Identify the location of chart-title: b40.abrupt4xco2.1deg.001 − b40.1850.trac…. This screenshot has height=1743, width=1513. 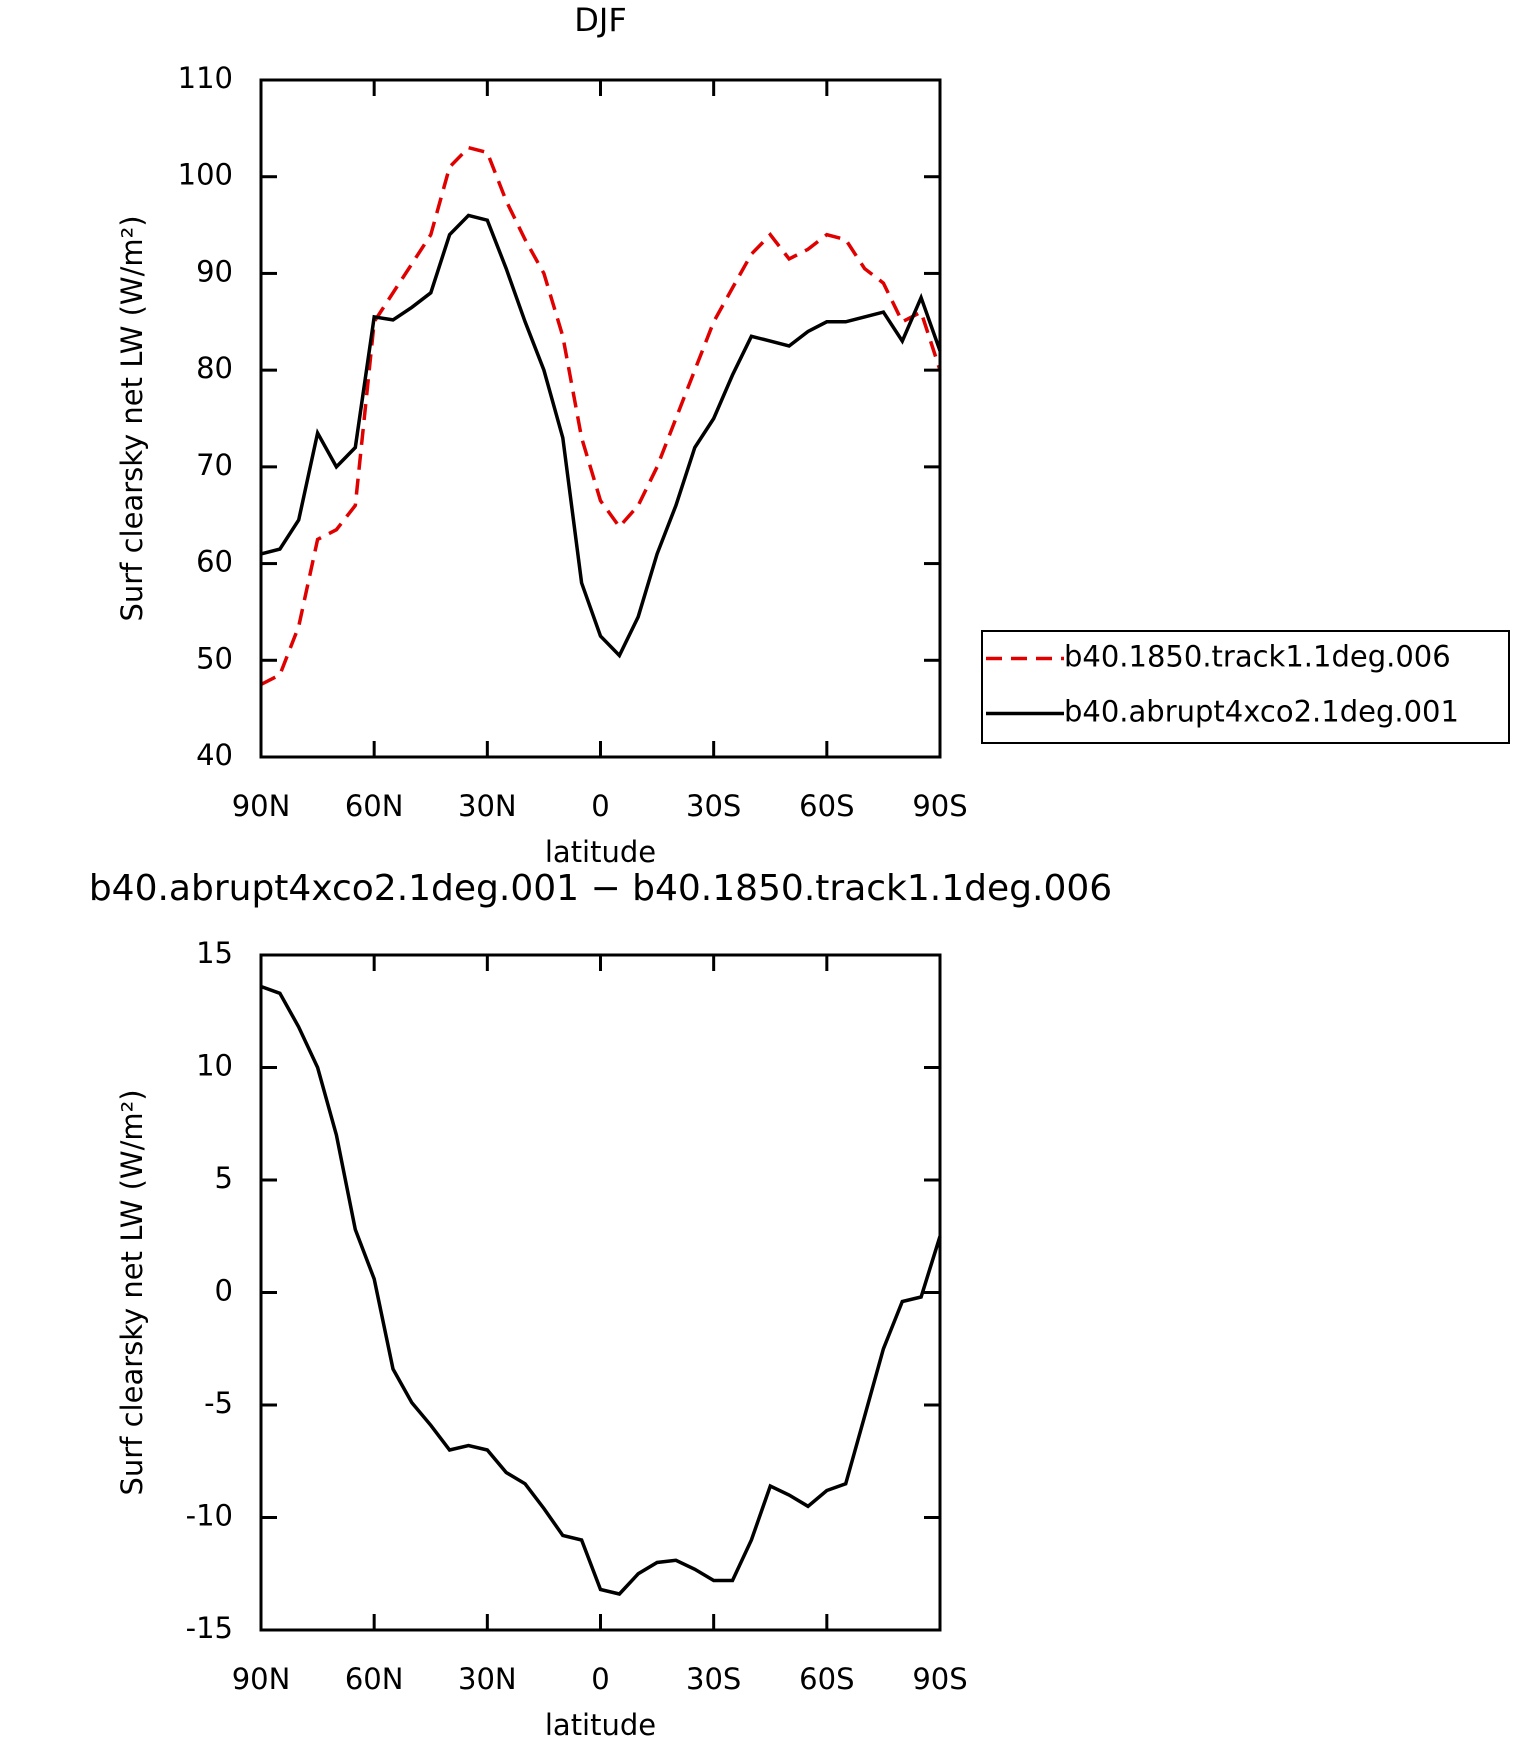
(600, 888).